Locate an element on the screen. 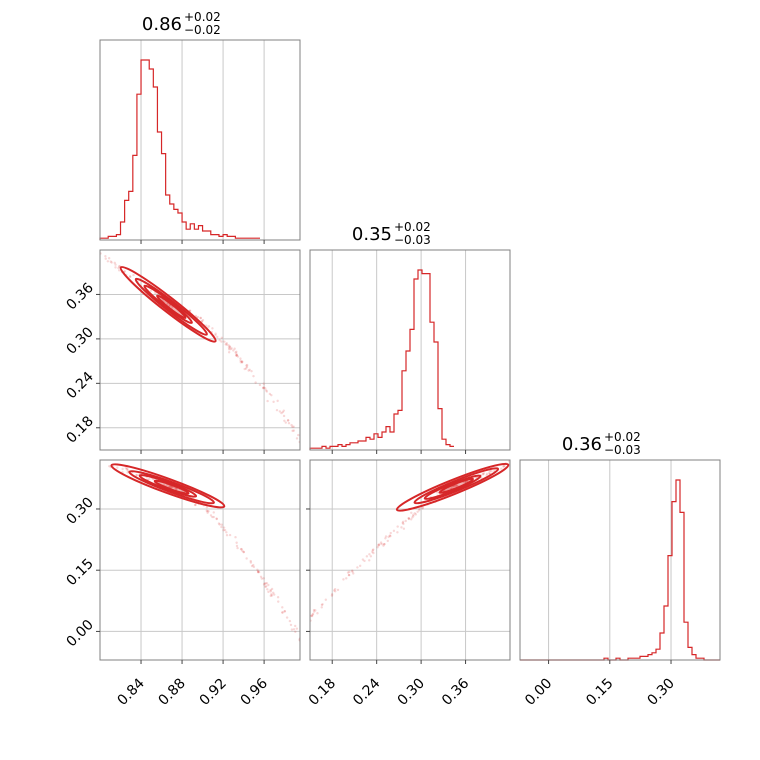 The height and width of the screenshot is (760, 760). x-tick-label: 0.88 is located at coordinates (172, 691).